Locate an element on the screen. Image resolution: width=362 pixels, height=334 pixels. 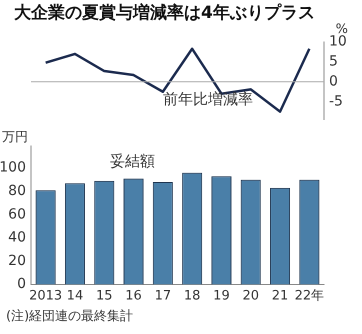
x-tick-label: 20 is located at coordinates (251, 296).